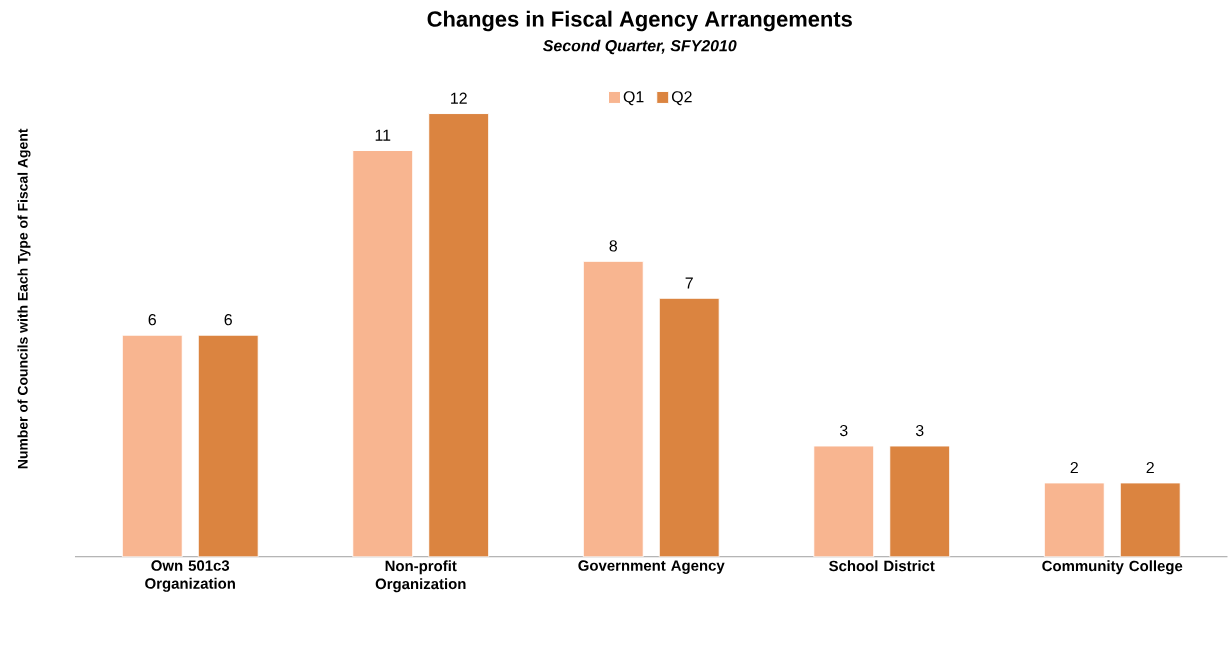 This screenshot has width=1228, height=649. I want to click on chart-subtitle: Second Quarter, SFY2010, so click(639, 47).